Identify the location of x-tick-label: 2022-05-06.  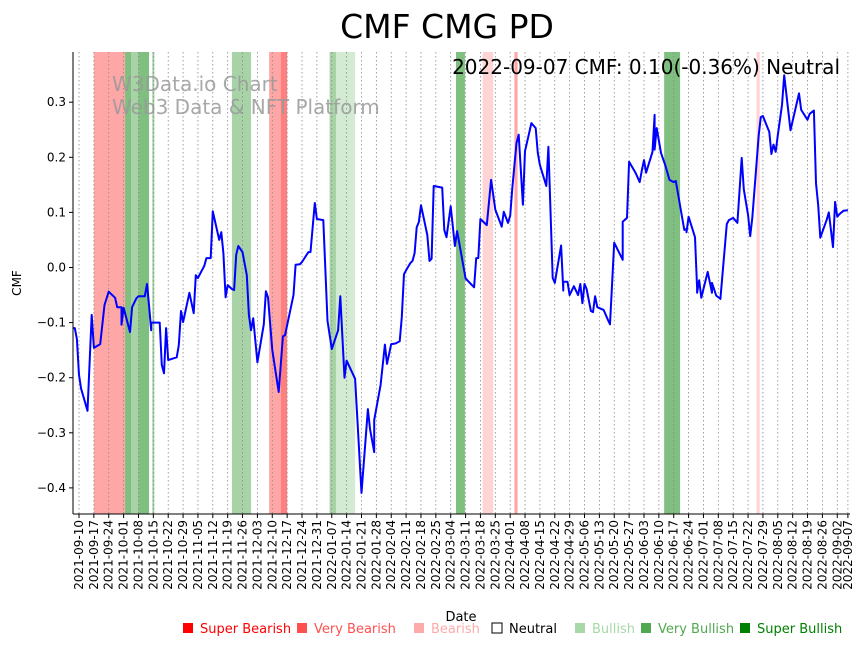
(585, 555).